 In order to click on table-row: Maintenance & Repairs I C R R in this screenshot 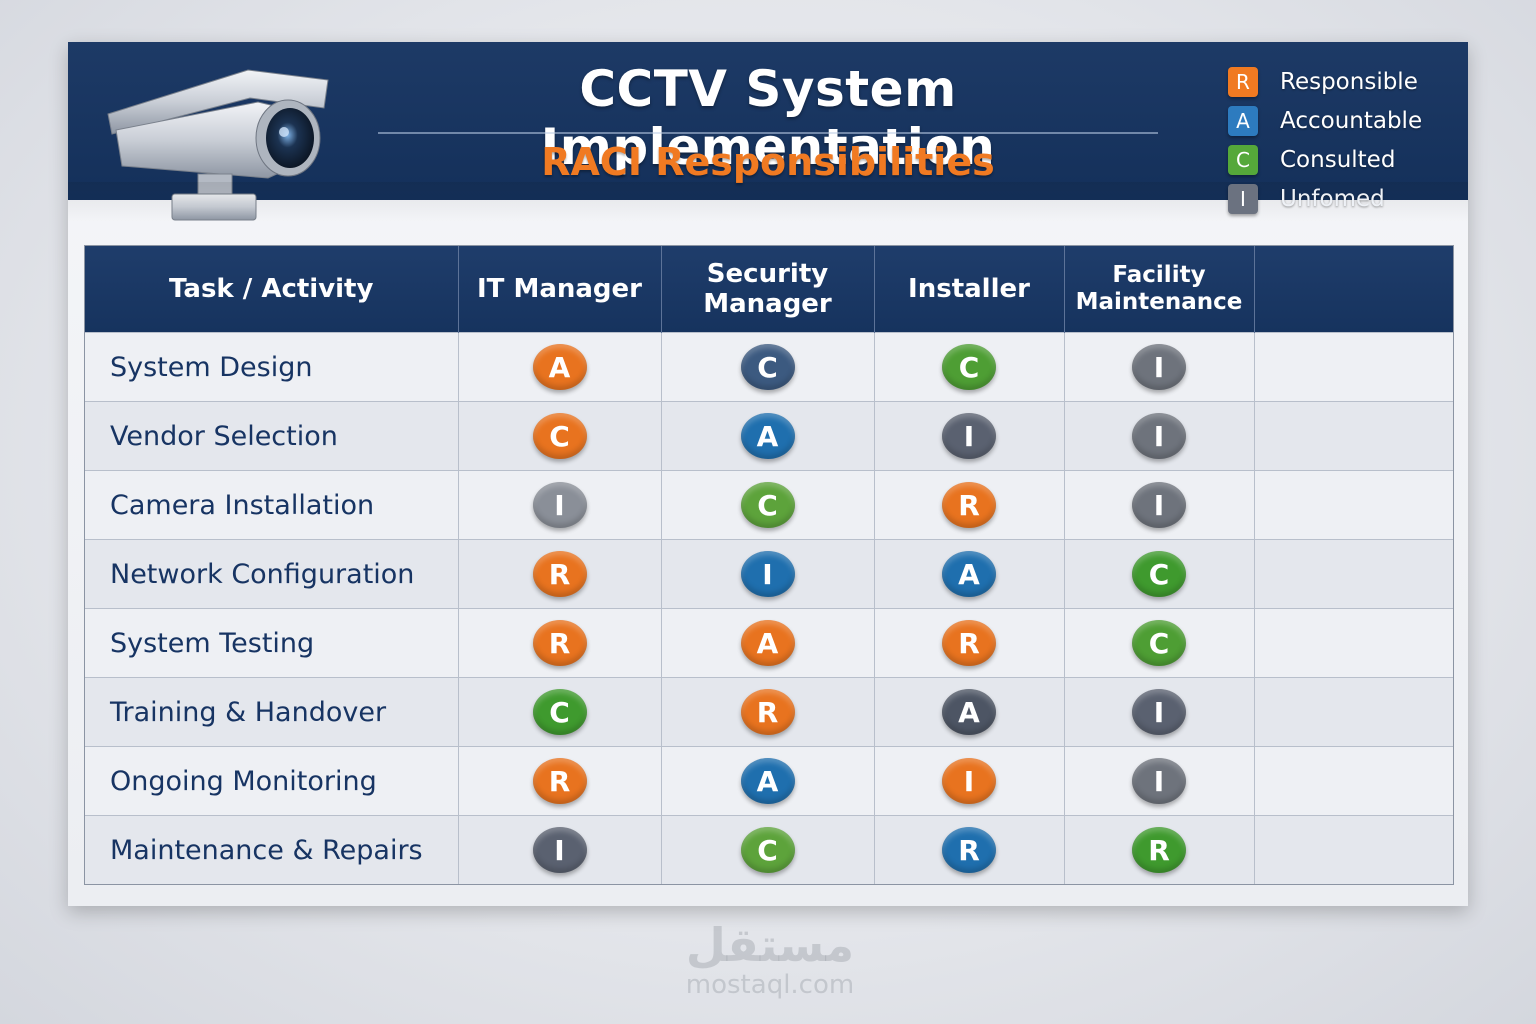, I will do `click(769, 849)`.